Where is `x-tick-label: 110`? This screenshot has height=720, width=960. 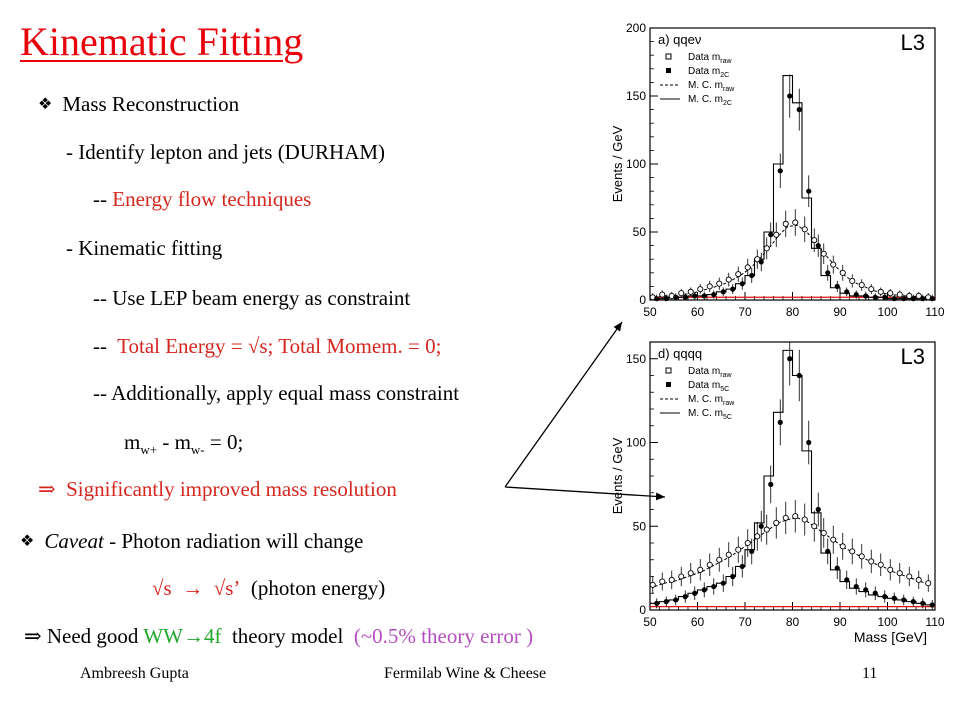 x-tick-label: 110 is located at coordinates (934, 312).